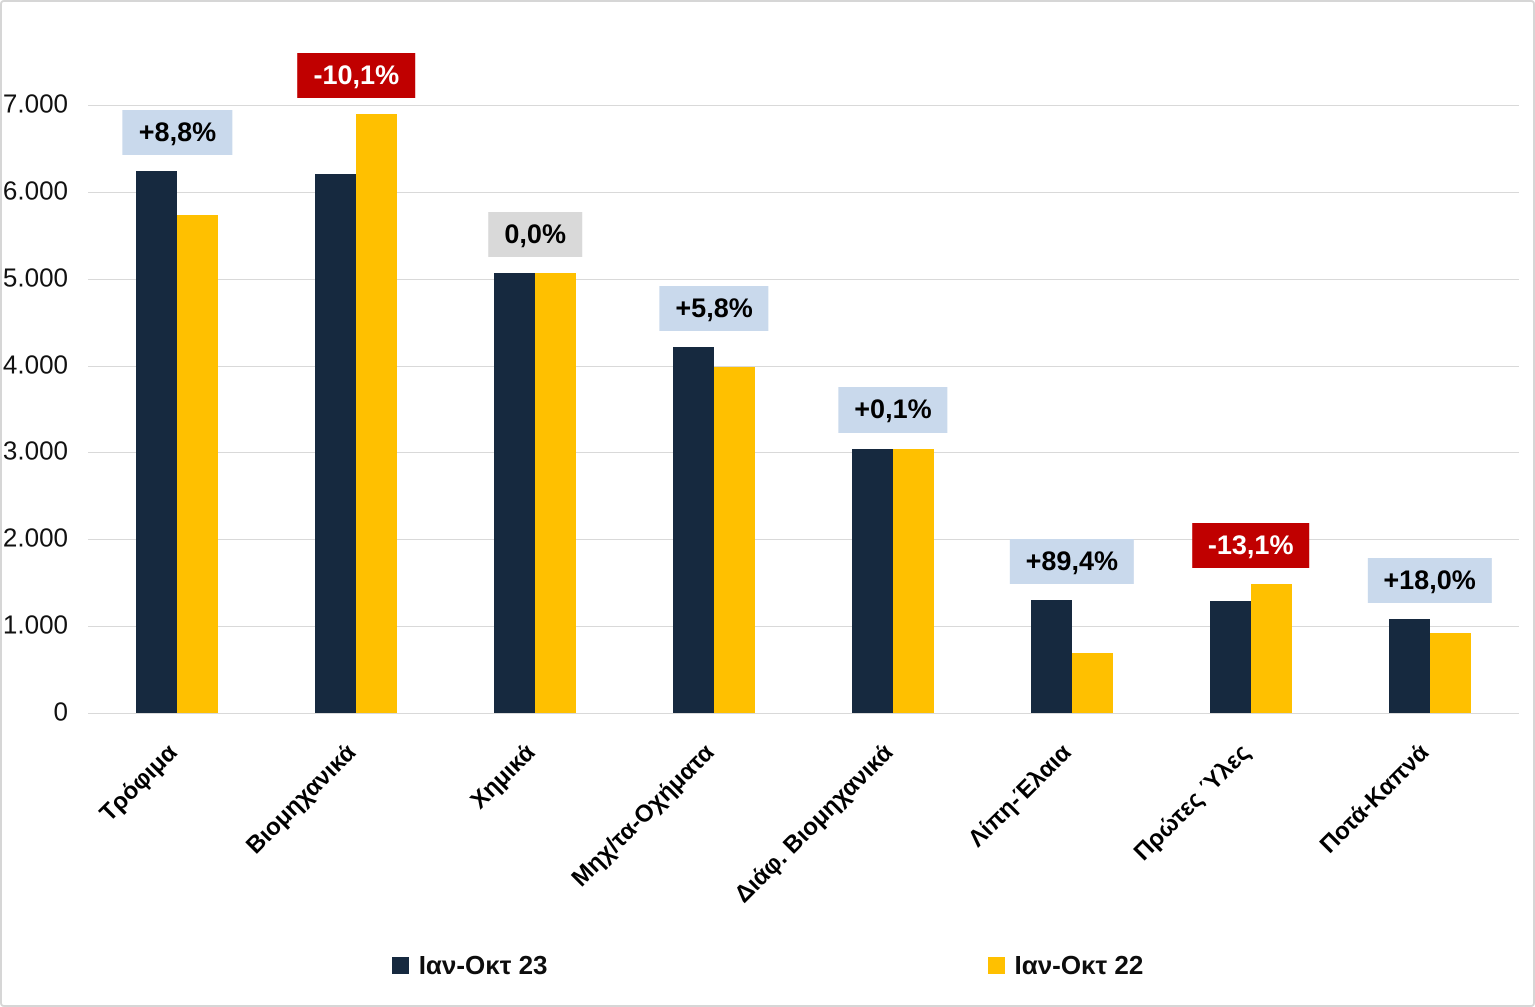  Describe the element at coordinates (1192, 802) in the screenshot. I see `x-axis-category-label: Πρώτες Ύλες` at that location.